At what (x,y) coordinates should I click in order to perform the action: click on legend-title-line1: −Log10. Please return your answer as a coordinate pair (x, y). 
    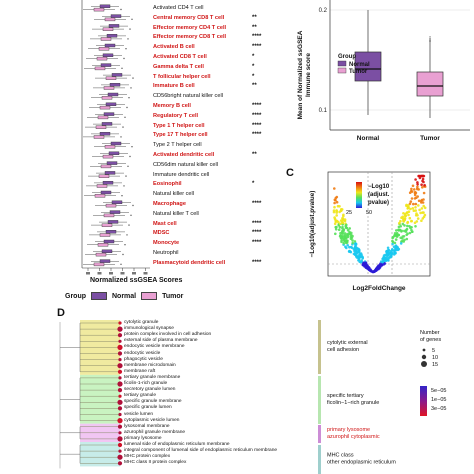
    Looking at the image, I should click on (379, 187).